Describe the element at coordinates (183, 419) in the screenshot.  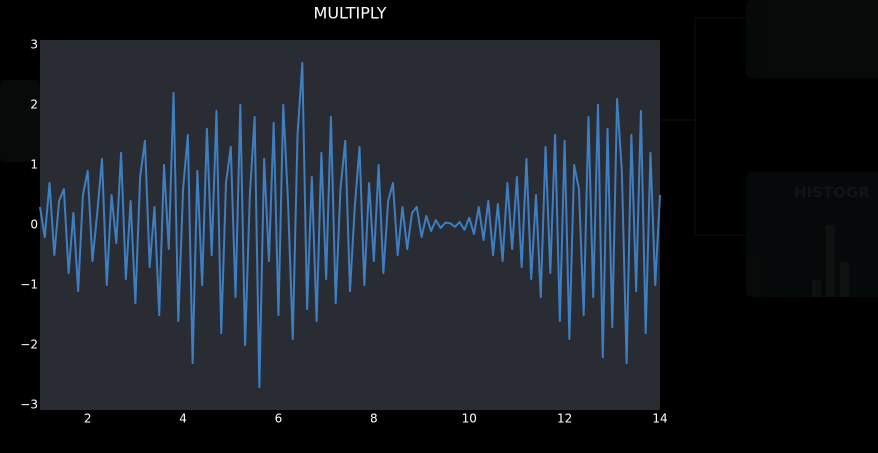
I see `x-tick-label: 4` at that location.